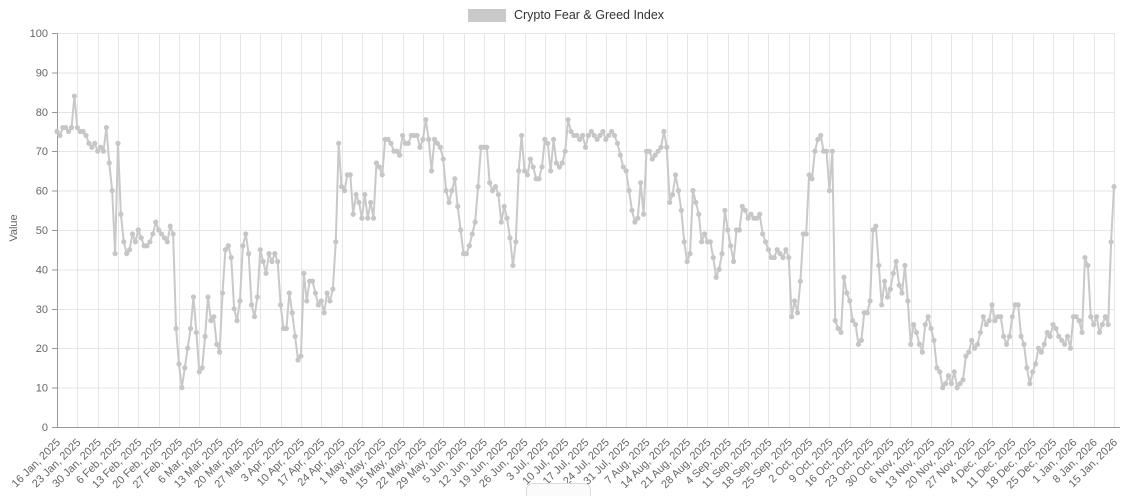 The image size is (1132, 496). I want to click on y-axis-title: Value, so click(14, 228).